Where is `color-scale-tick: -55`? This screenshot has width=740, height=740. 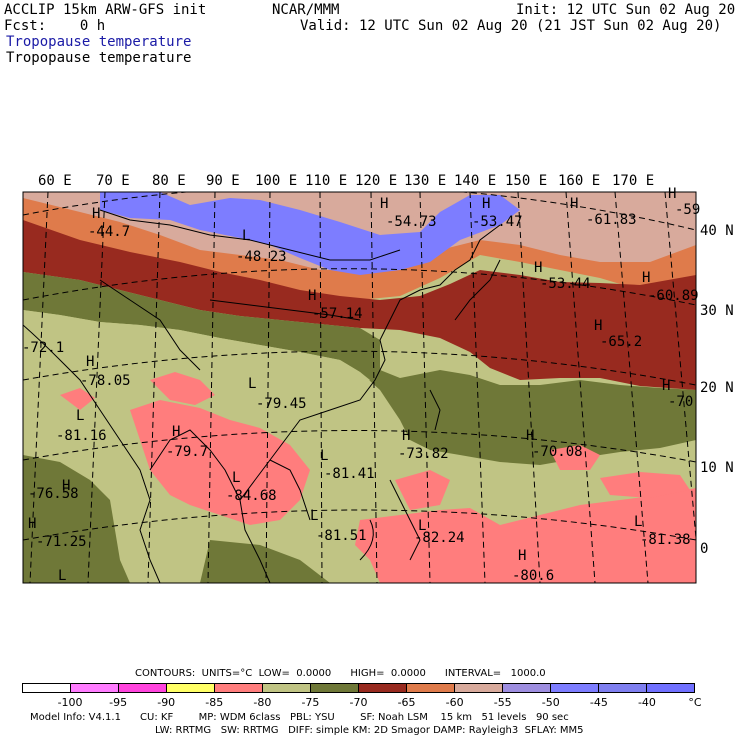 color-scale-tick: -55 is located at coordinates (502, 702).